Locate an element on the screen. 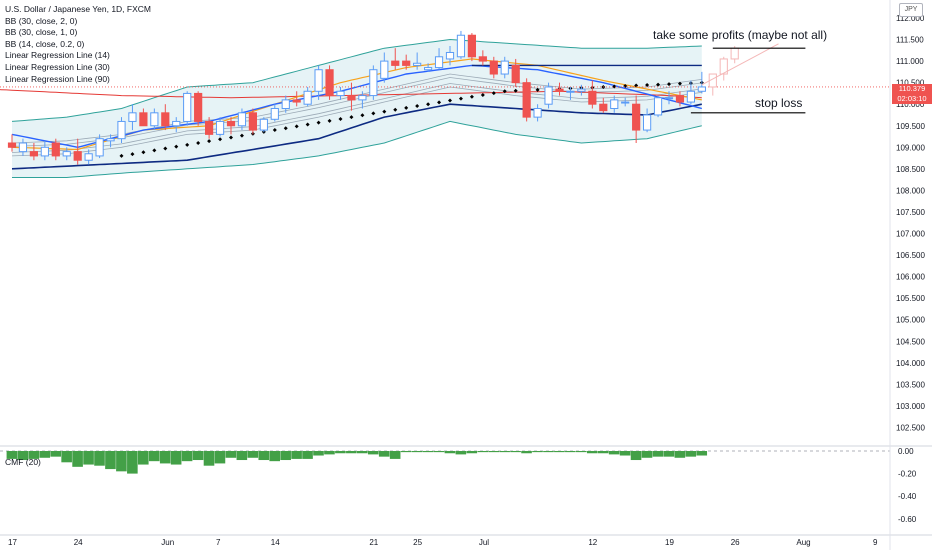 The height and width of the screenshot is (550, 932). bb-inner-line is located at coordinates (356, 118).